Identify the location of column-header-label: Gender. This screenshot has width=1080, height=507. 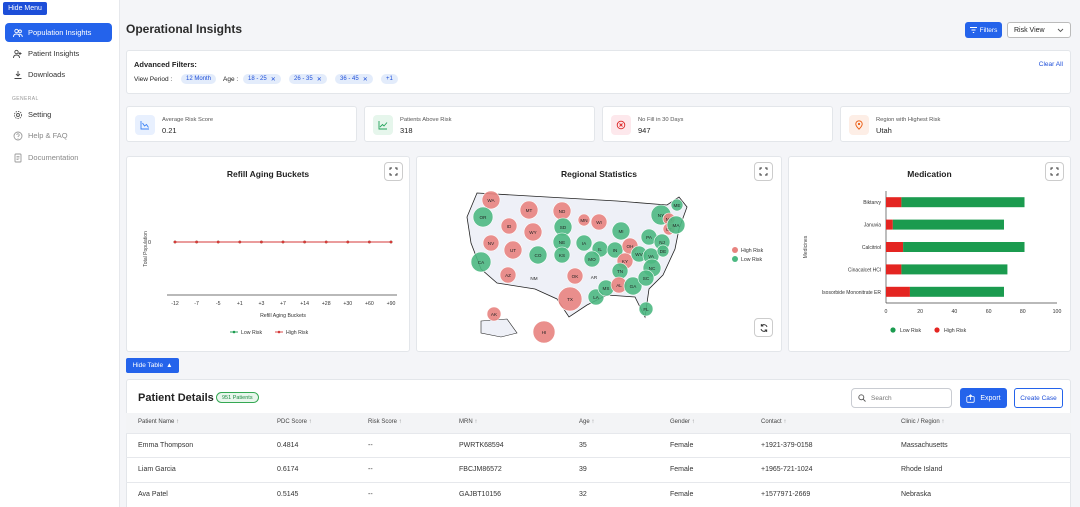
(680, 422).